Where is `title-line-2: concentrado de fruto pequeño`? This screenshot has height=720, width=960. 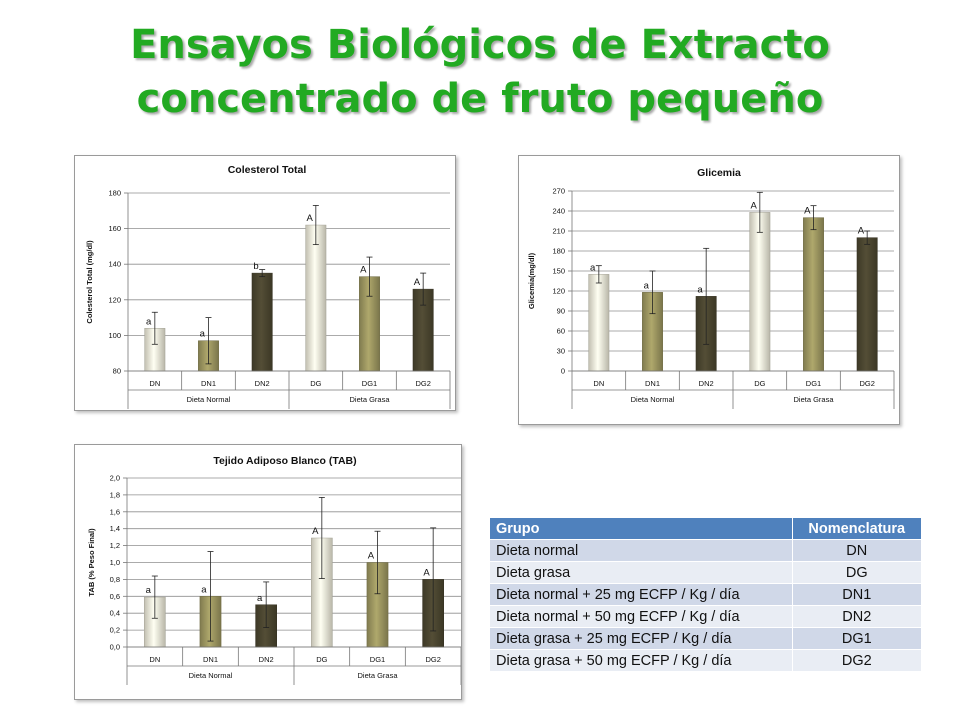
title-line-2: concentrado de fruto pequeño is located at coordinates (480, 99).